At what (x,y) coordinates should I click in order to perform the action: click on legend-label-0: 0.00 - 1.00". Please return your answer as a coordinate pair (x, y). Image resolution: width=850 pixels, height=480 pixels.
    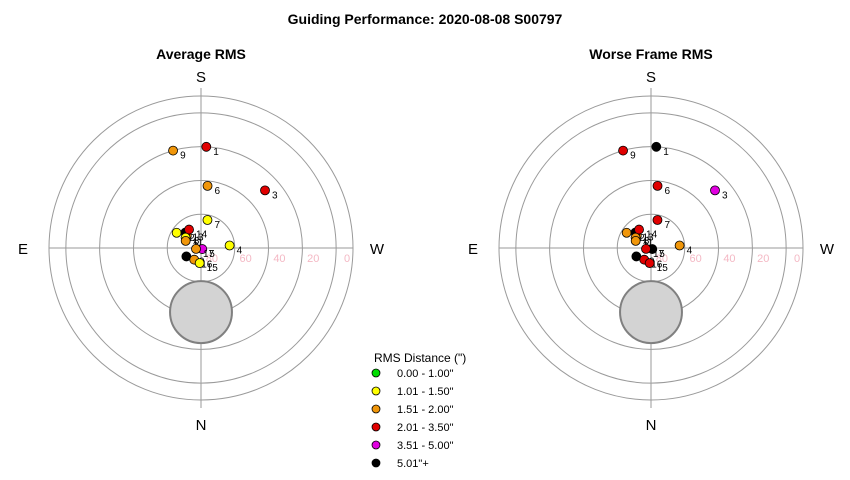
    Looking at the image, I should click on (425, 374).